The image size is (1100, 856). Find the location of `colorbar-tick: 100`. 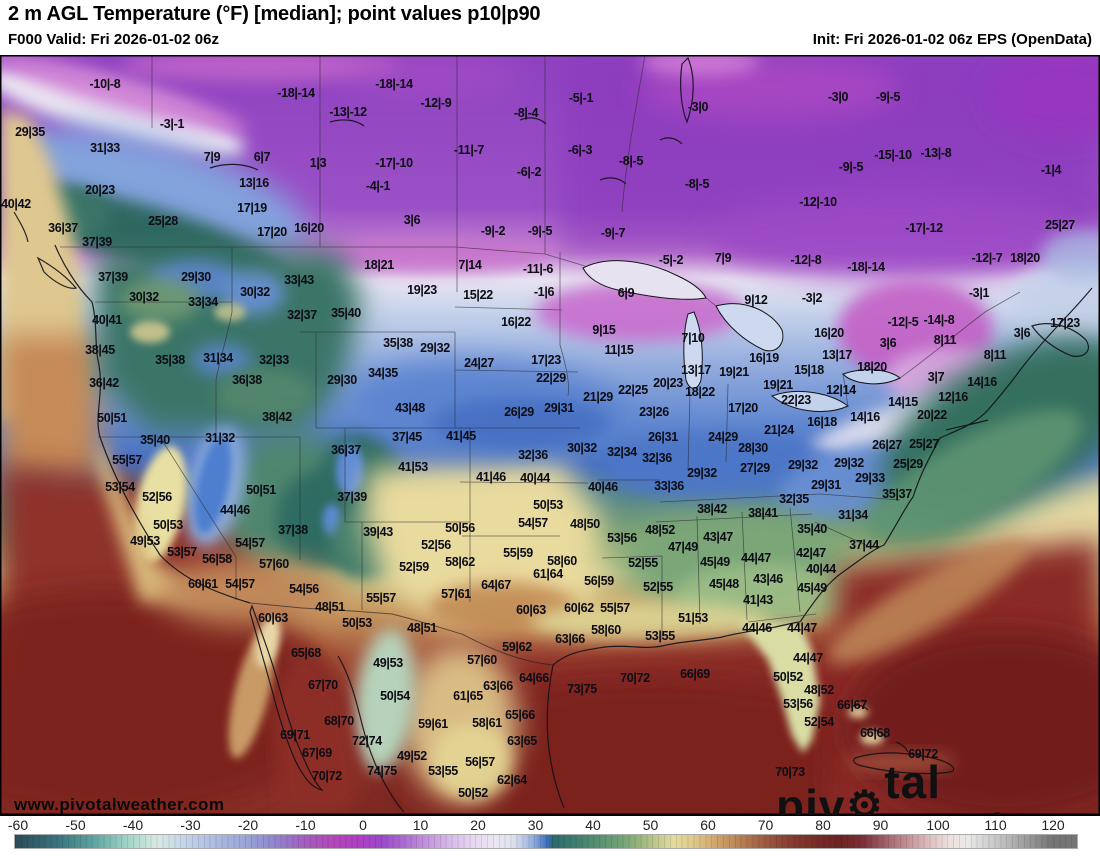

colorbar-tick: 100 is located at coordinates (938, 825).